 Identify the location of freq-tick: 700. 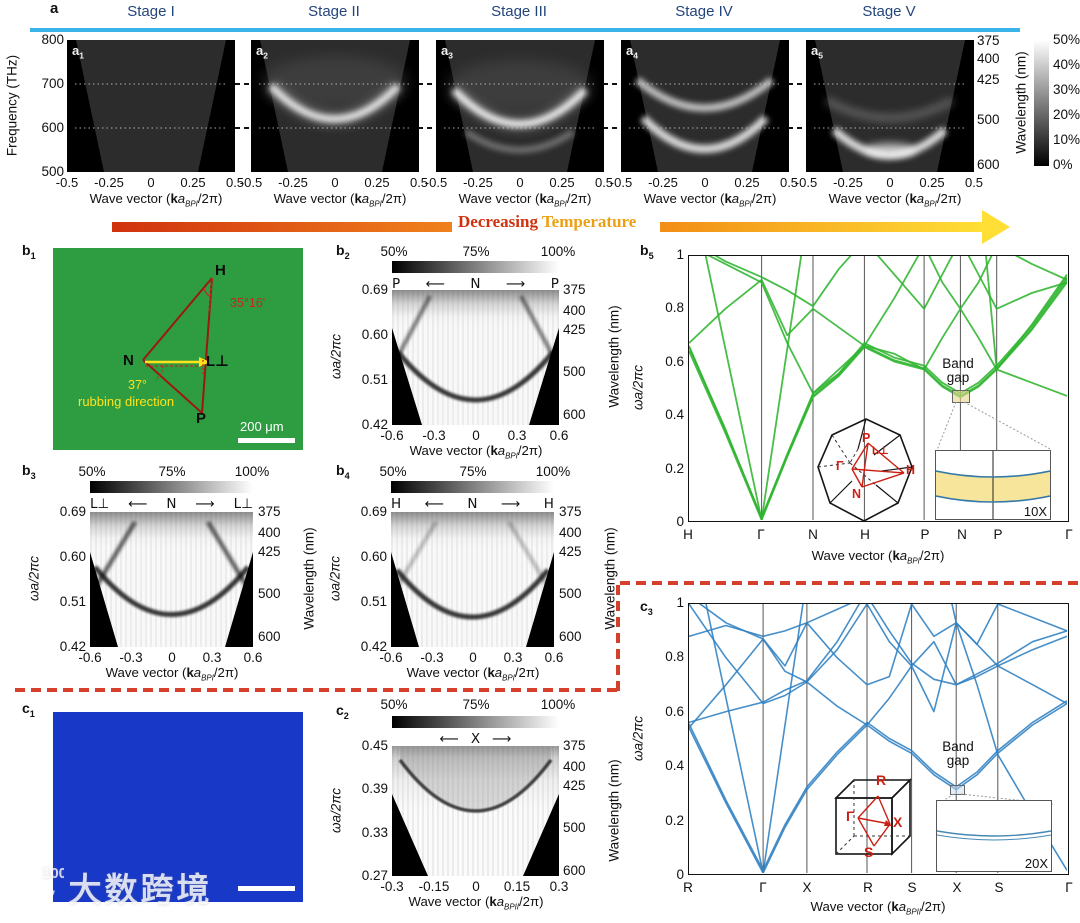
(52, 83).